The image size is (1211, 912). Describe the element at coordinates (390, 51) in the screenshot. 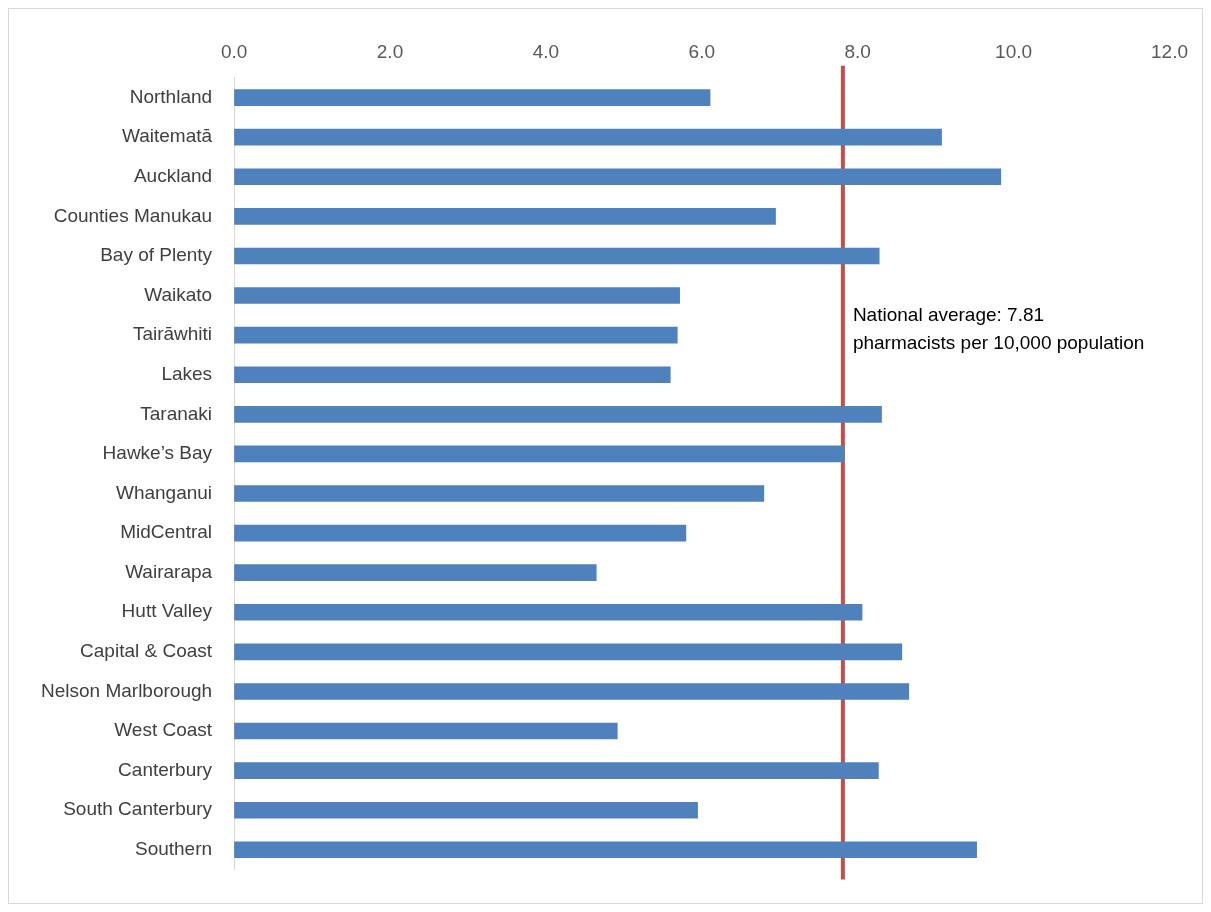

I see `x-tick-label: 2.0` at that location.